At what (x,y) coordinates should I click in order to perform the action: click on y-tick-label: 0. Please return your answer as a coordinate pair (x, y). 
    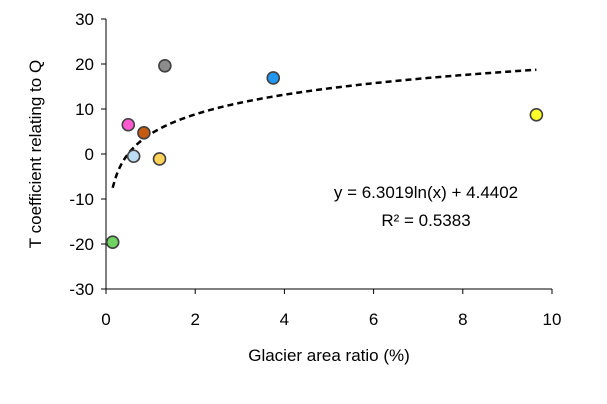
    Looking at the image, I should click on (89, 154).